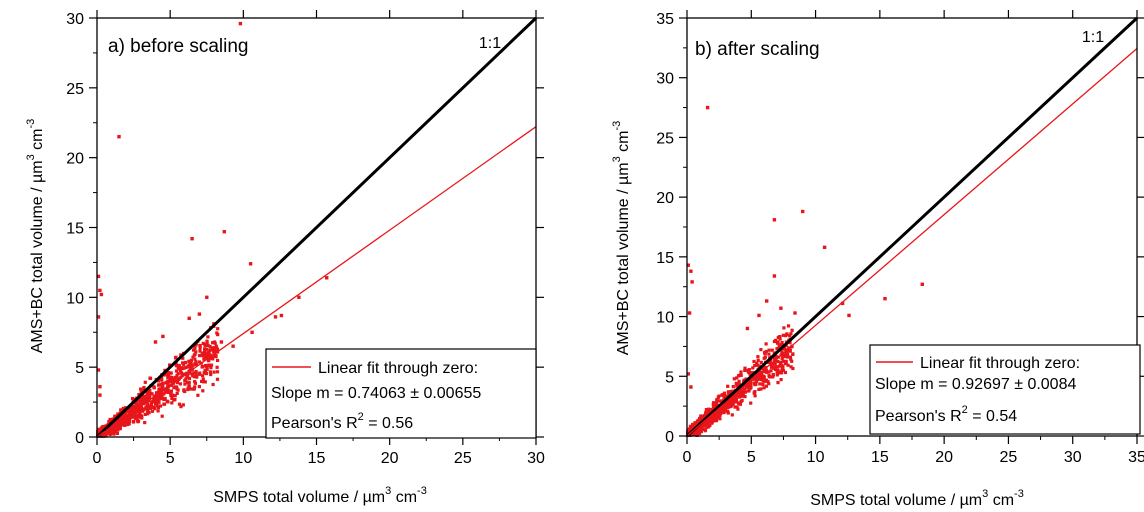 Image resolution: width=1144 pixels, height=512 pixels. Describe the element at coordinates (170, 458) in the screenshot. I see `x-tick-label: 5` at that location.